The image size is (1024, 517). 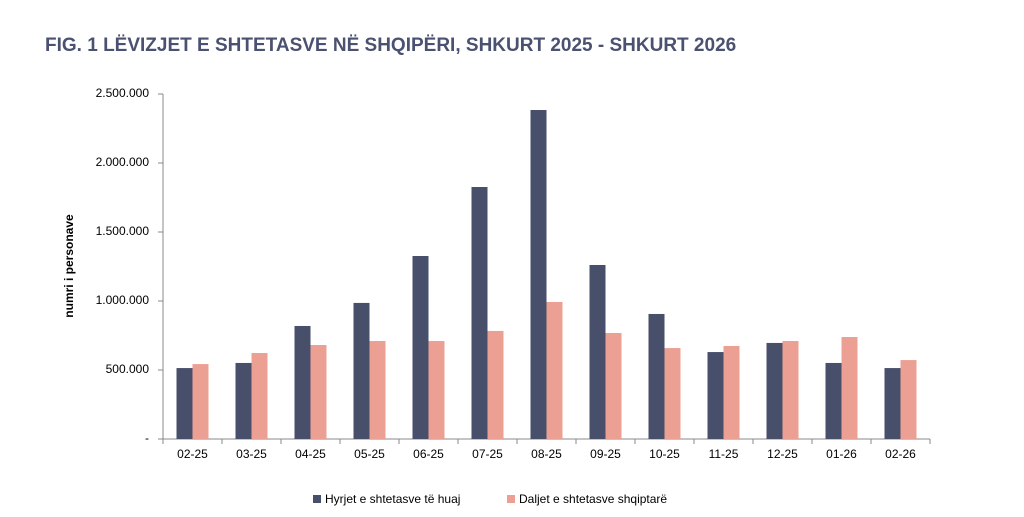 I want to click on x-tick-label: 02-25, so click(x=192, y=454).